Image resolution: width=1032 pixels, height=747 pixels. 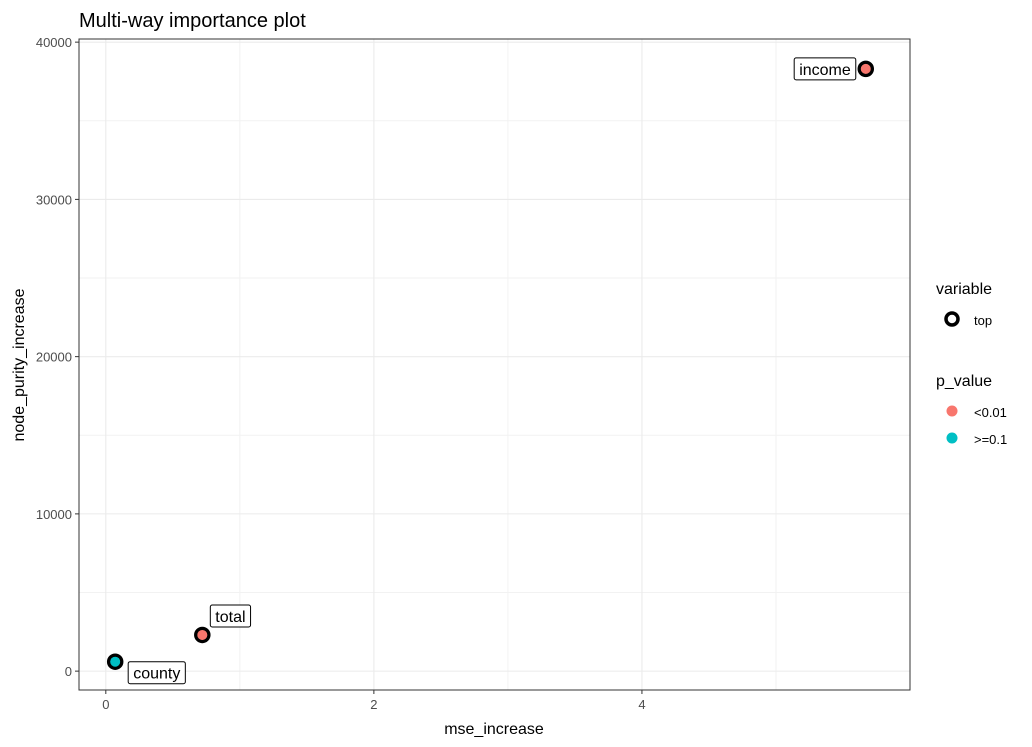 I want to click on point-label-box-county, so click(x=156, y=673).